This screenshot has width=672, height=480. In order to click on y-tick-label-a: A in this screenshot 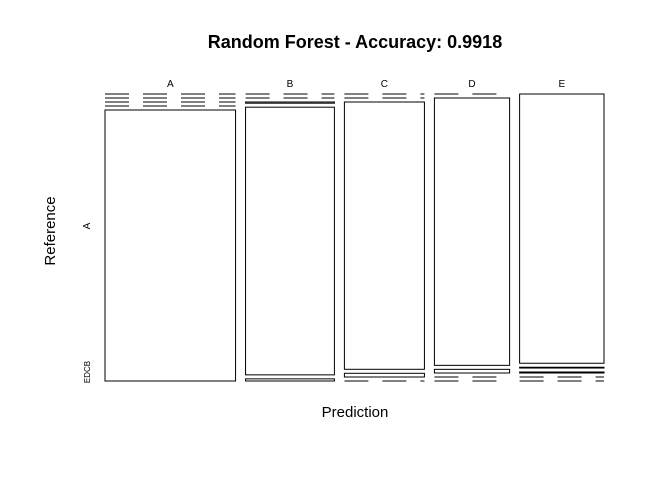, I will do `click(87, 225)`.